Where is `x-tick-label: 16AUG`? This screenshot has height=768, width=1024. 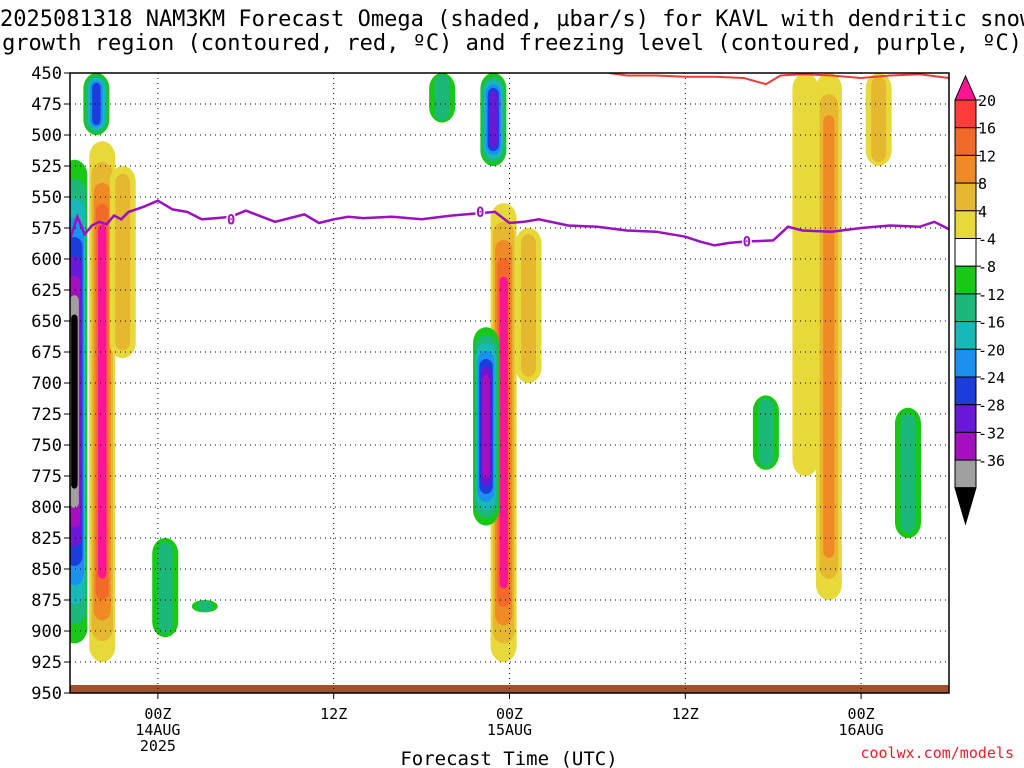 x-tick-label: 16AUG is located at coordinates (861, 730).